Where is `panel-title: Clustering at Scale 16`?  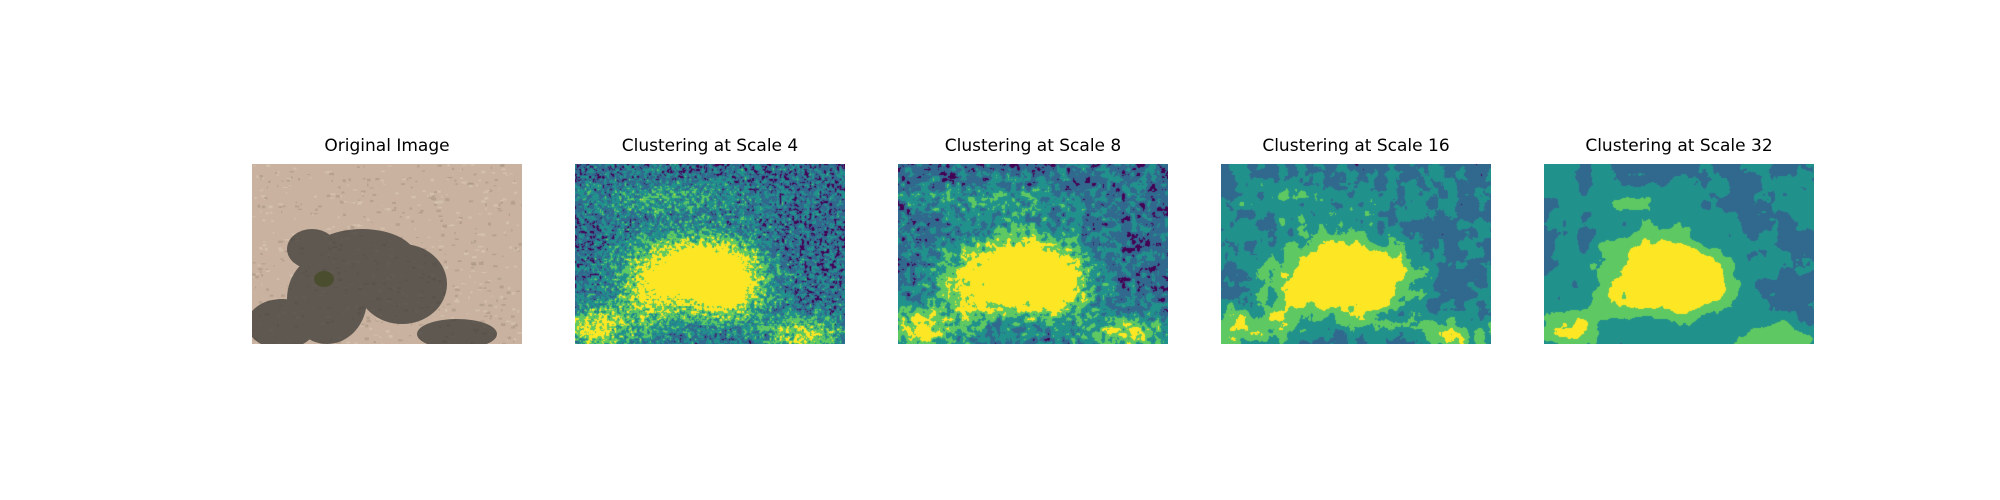
panel-title: Clustering at Scale 16 is located at coordinates (1356, 146).